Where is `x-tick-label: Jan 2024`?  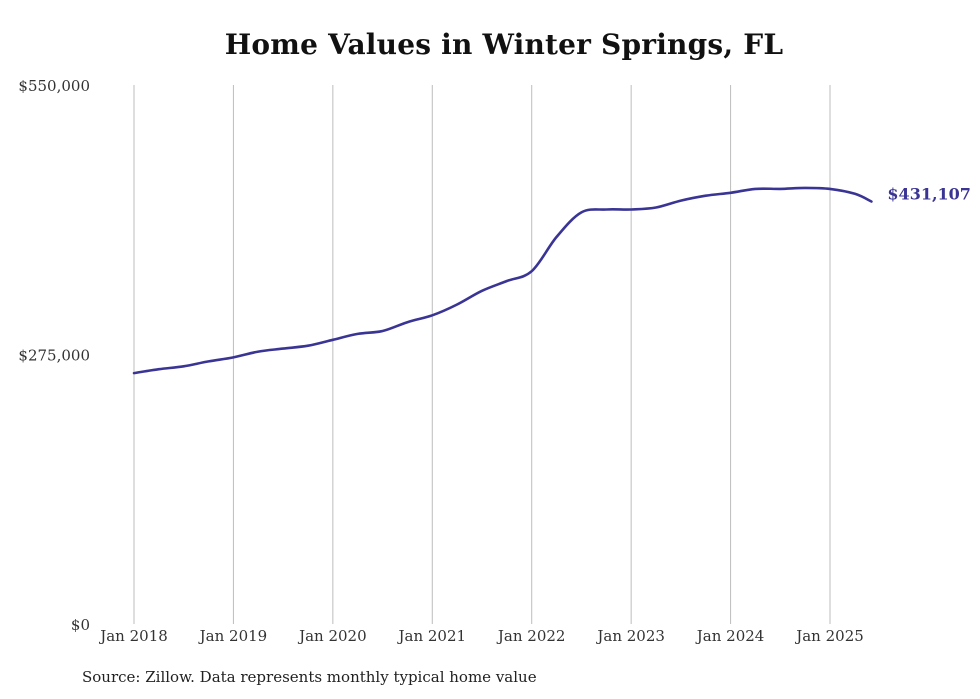
x-tick-label: Jan 2024 is located at coordinates (730, 636).